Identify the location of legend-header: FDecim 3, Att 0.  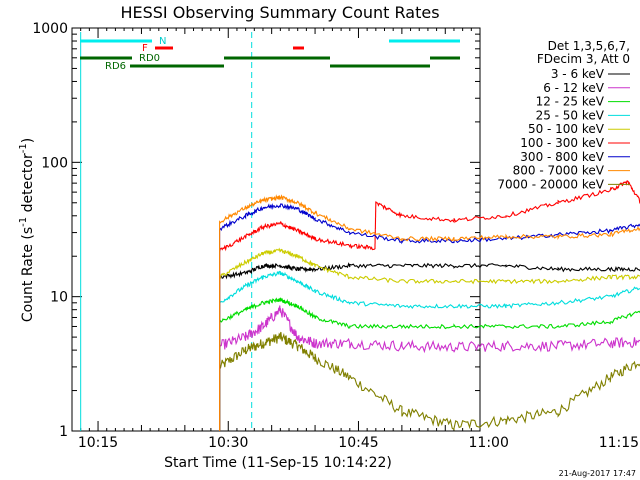
(583, 59).